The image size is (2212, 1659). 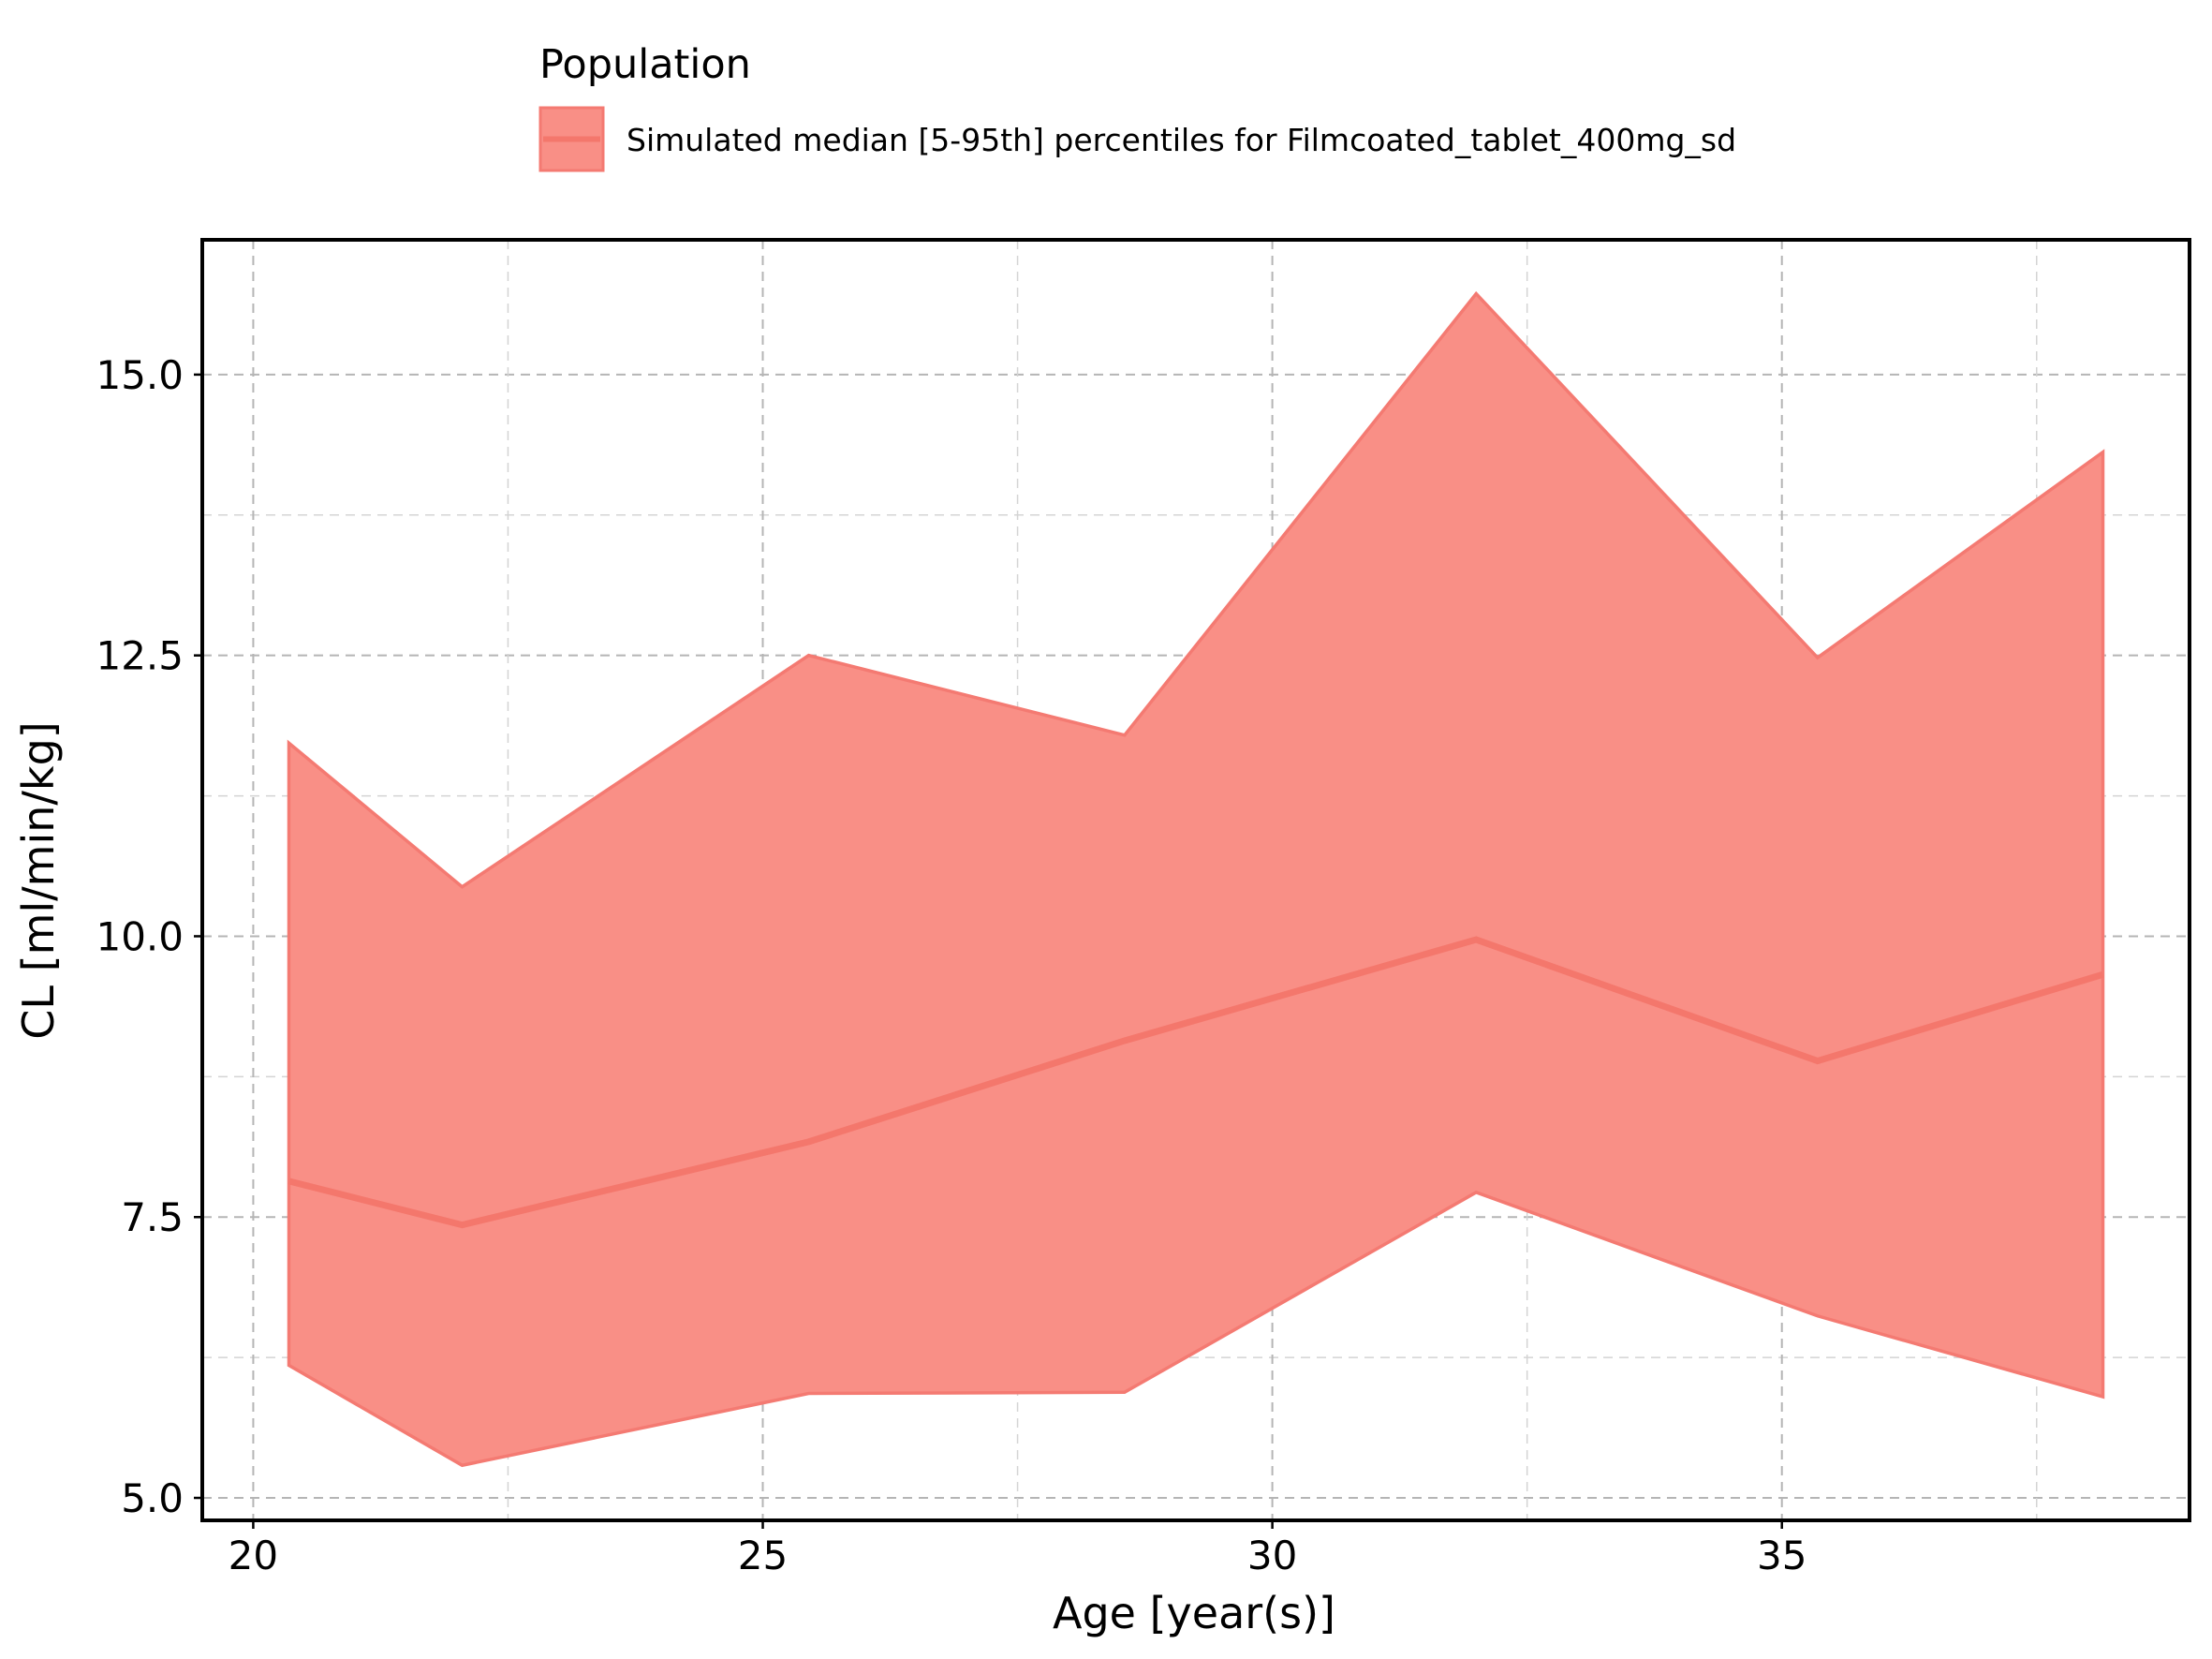 What do you see at coordinates (1781, 1556) in the screenshot?
I see `x-tick-label: 35` at bounding box center [1781, 1556].